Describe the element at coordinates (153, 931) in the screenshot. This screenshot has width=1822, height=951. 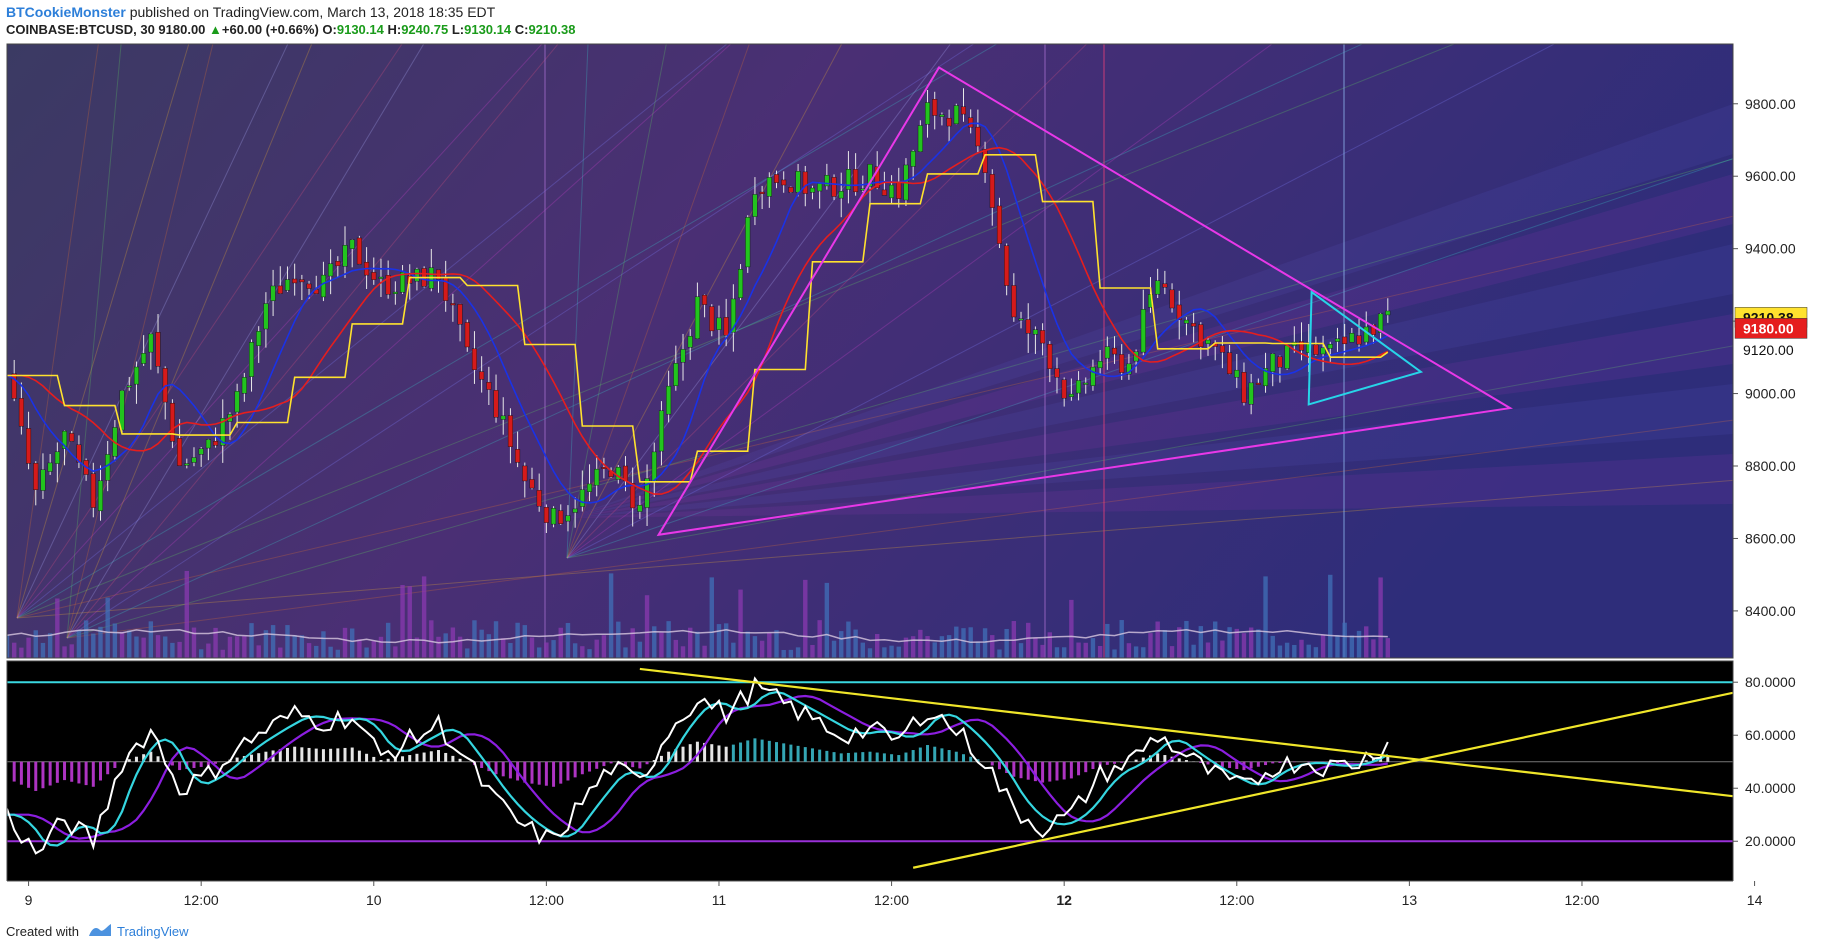
I see `tradingview-brand: TradingView` at that location.